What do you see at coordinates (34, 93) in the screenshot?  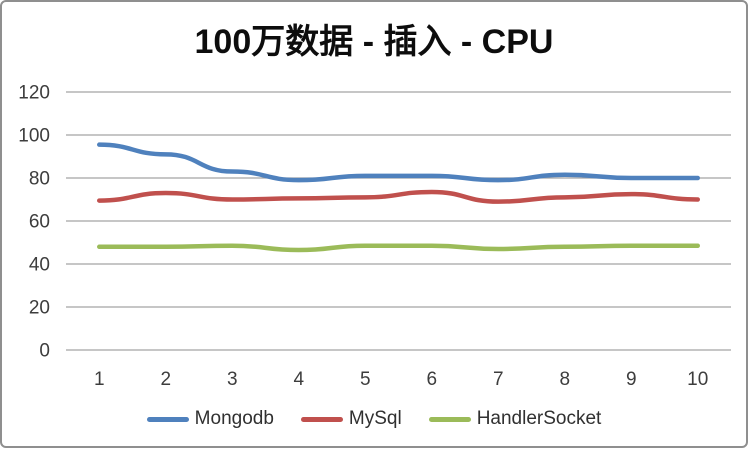 I see `y-tick-label: 120` at bounding box center [34, 93].